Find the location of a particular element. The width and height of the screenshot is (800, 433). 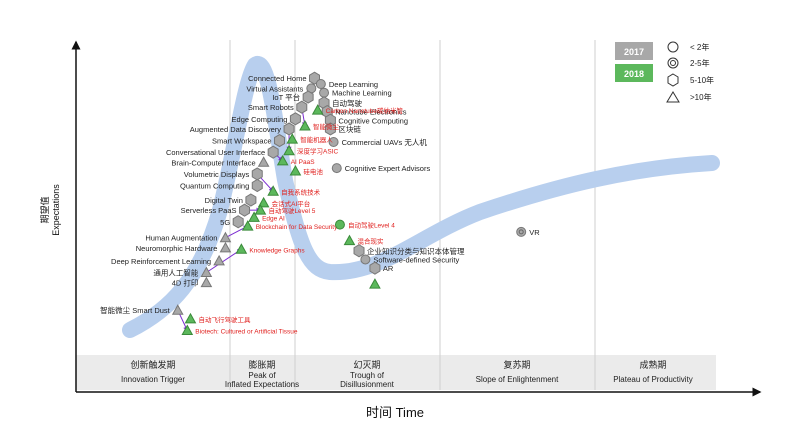

data-label-2018: Biotech: Cultured or Artificial Tissue is located at coordinates (246, 332).